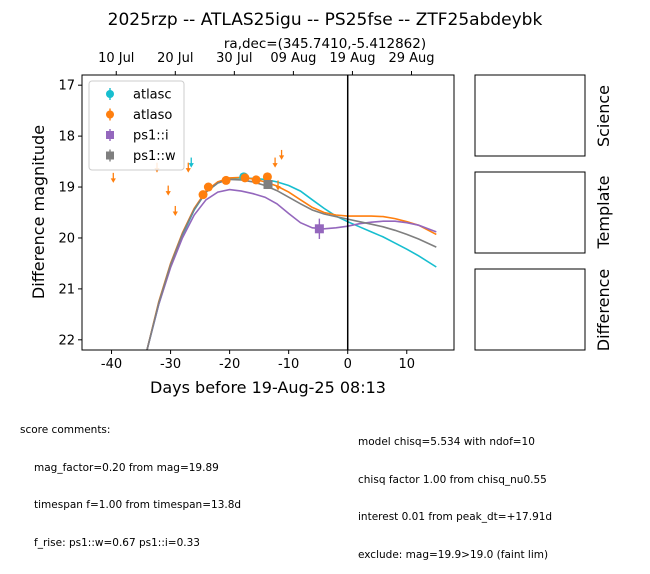 Image resolution: width=650 pixels, height=574 pixels. What do you see at coordinates (38, 212) in the screenshot?
I see `y-axis-label: Difference magnitude` at bounding box center [38, 212].